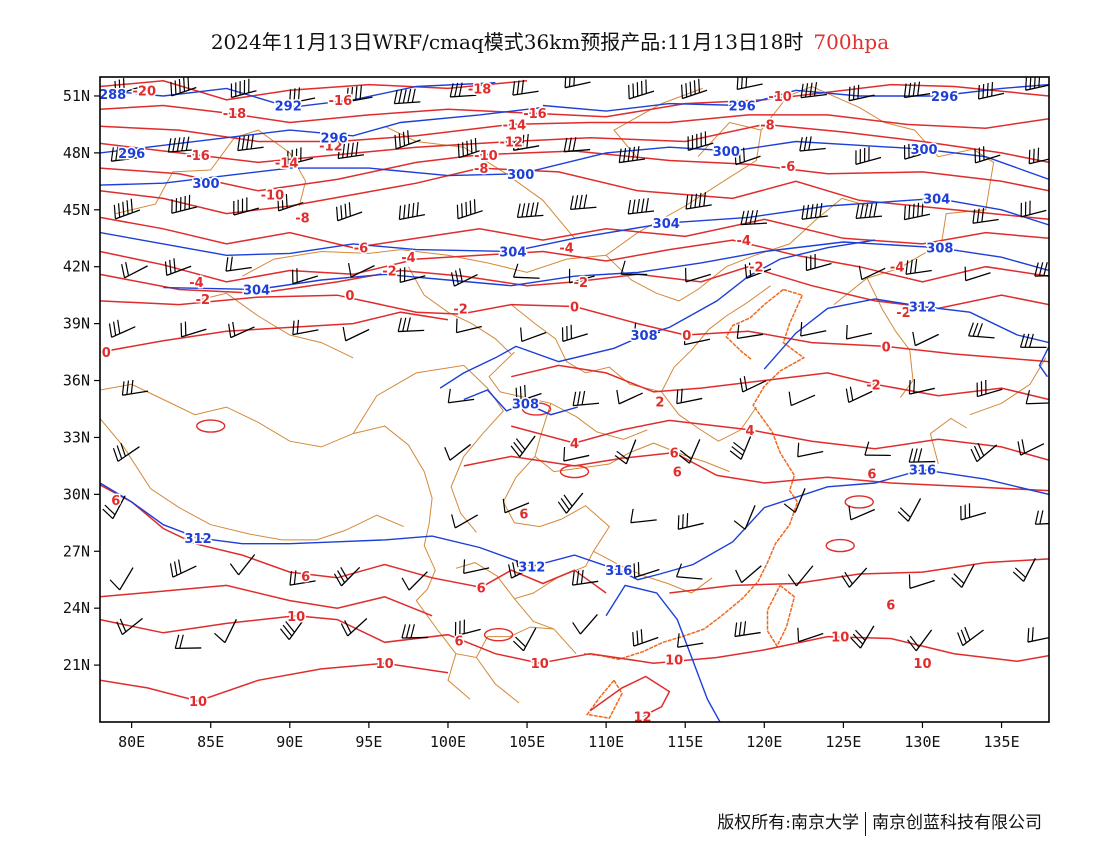 The image size is (1100, 850). I want to click on lat-tick-label: 51N, so click(76, 96).